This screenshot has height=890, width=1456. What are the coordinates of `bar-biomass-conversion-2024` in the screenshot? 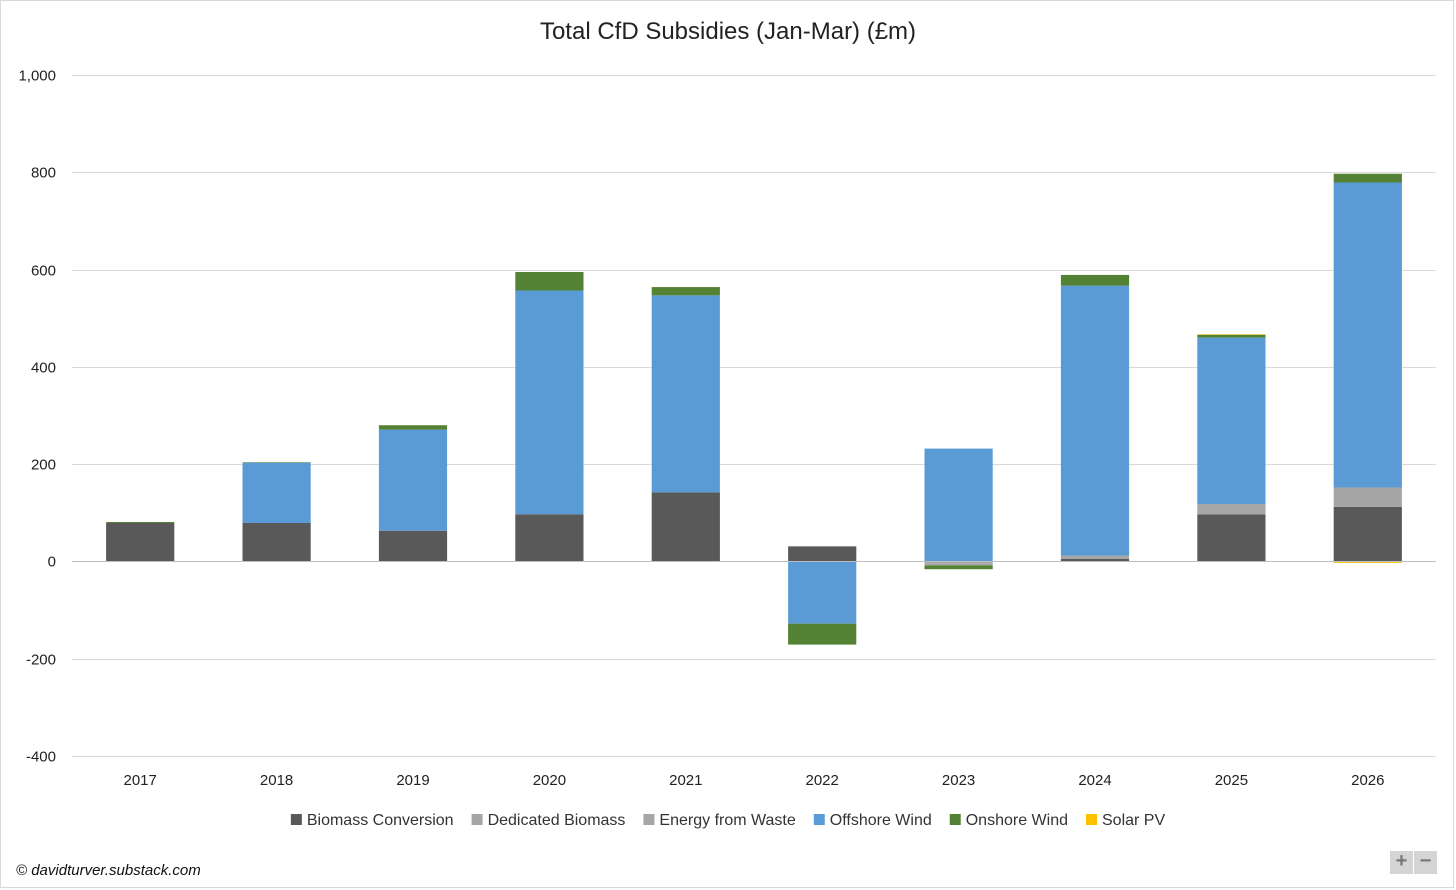 It's located at (1095, 560).